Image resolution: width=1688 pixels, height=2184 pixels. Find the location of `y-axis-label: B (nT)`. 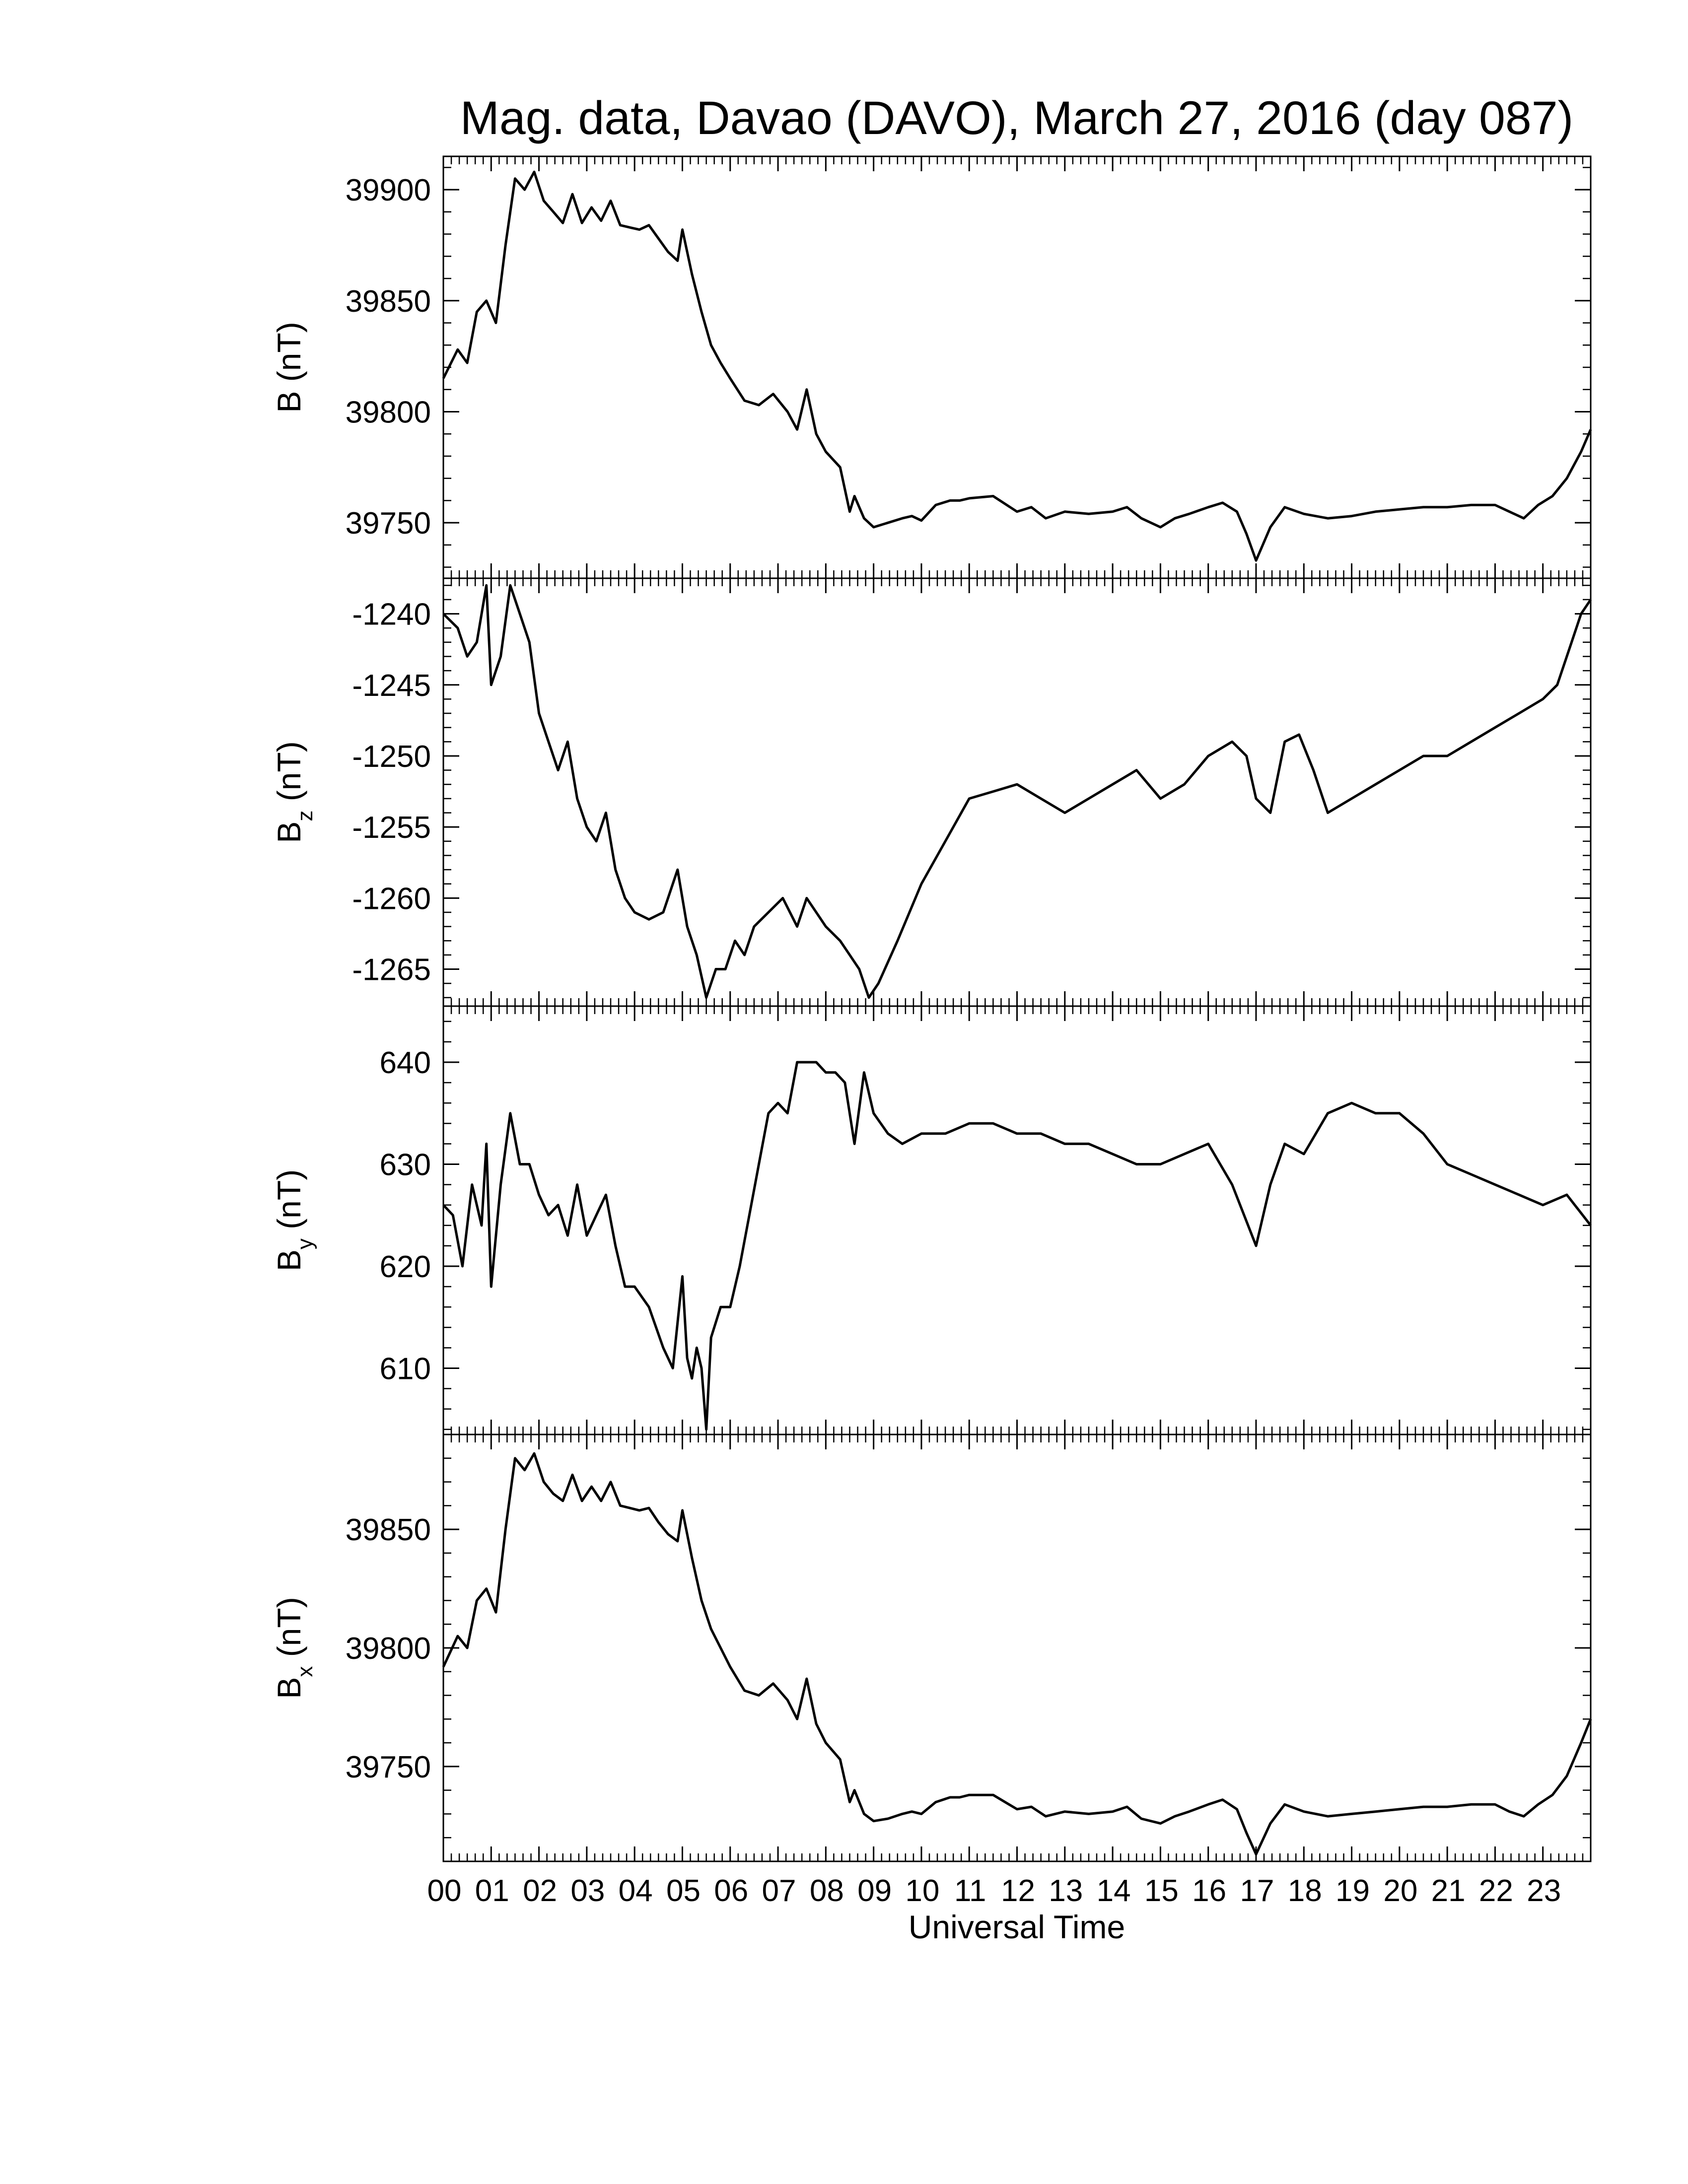

y-axis-label: B (nT) is located at coordinates (289, 367).